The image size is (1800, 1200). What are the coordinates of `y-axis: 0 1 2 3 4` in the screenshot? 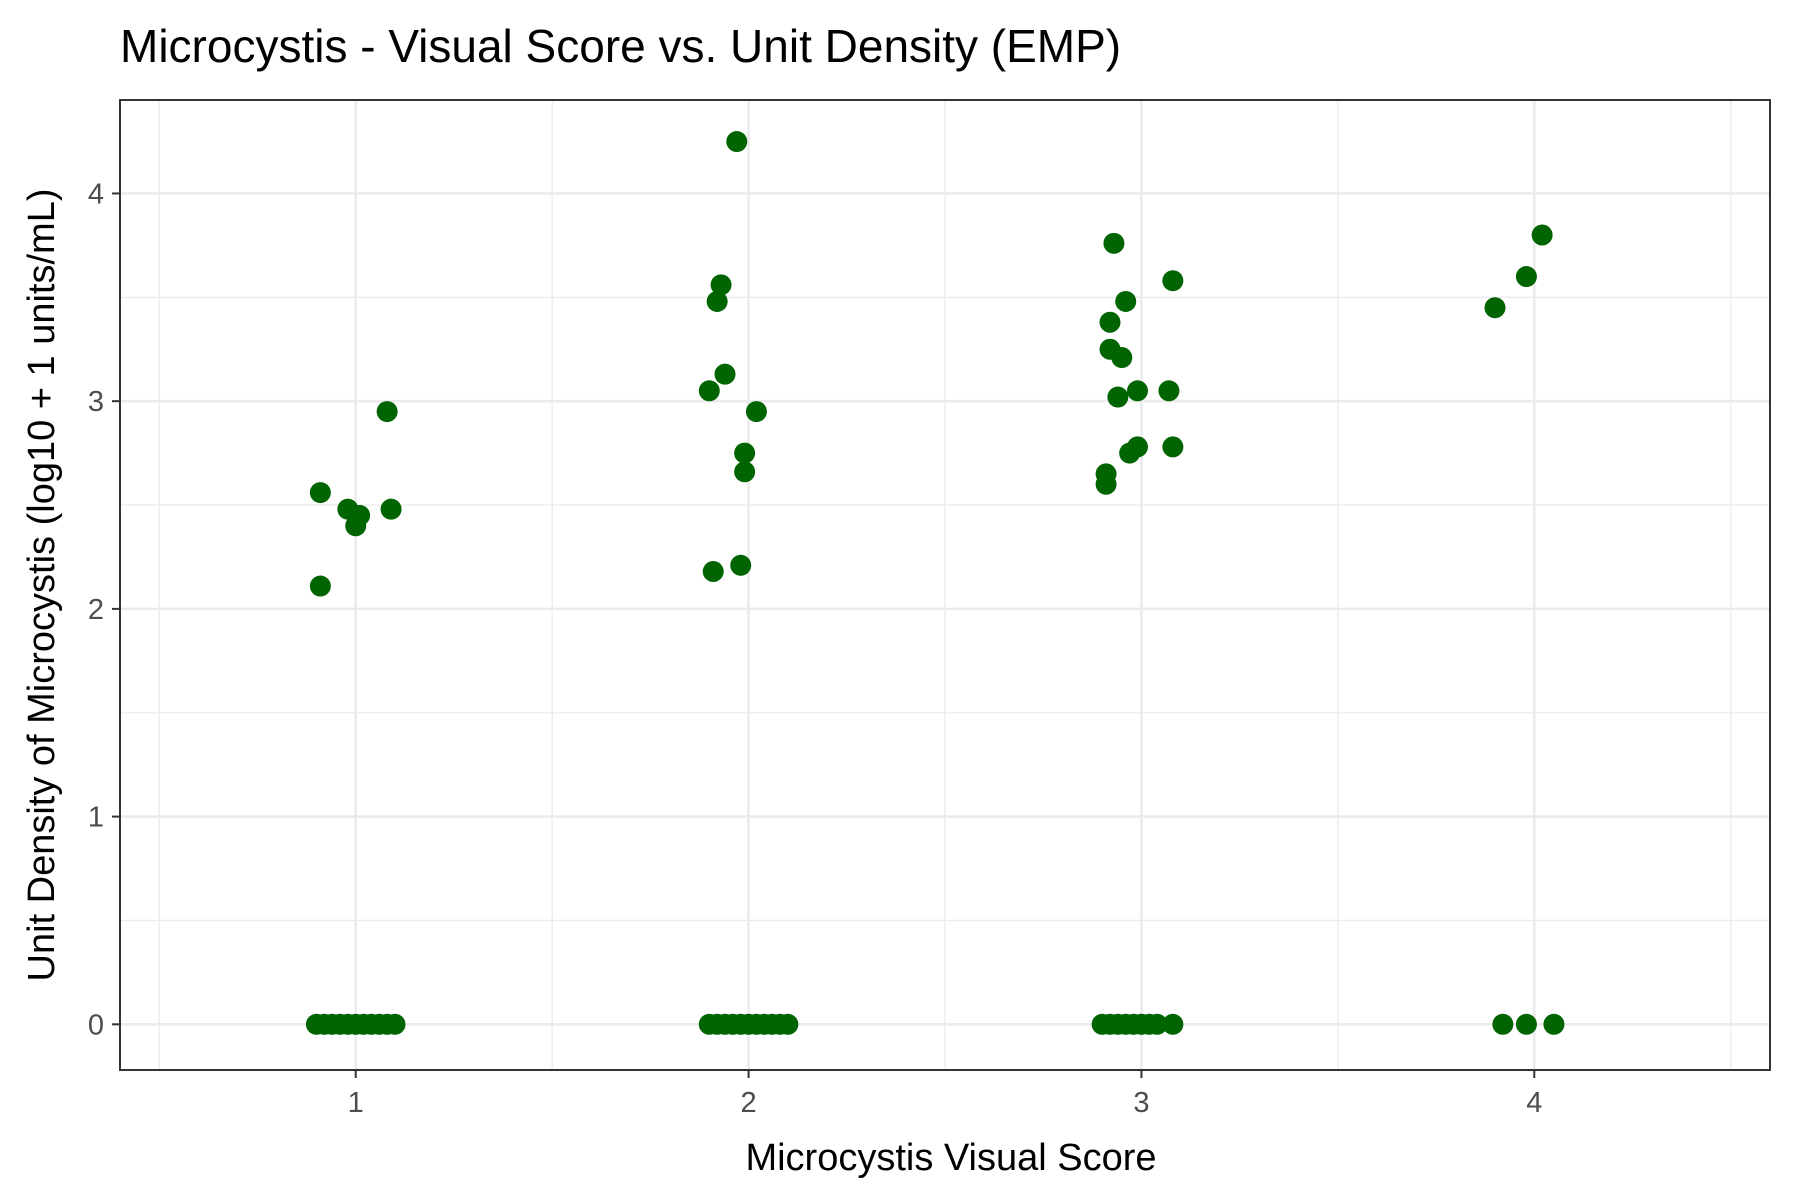 It's located at (104, 609).